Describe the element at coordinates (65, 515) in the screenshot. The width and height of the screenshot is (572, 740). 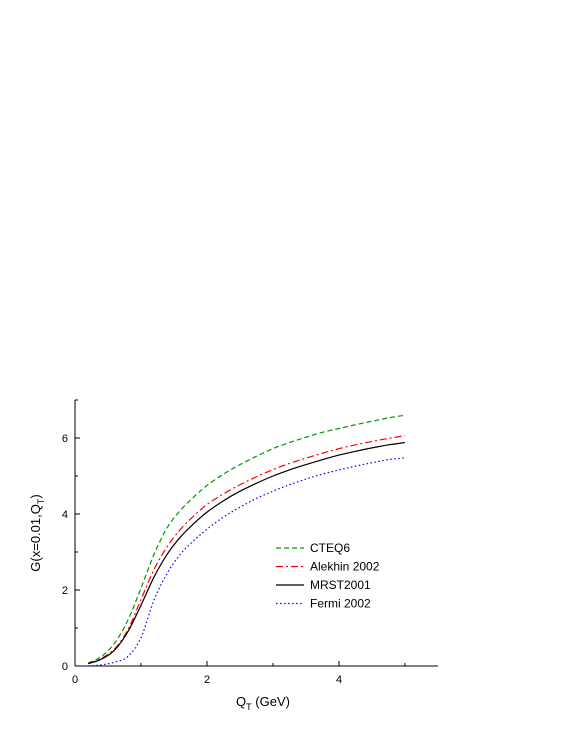
I see `y-tick-label: 4` at that location.